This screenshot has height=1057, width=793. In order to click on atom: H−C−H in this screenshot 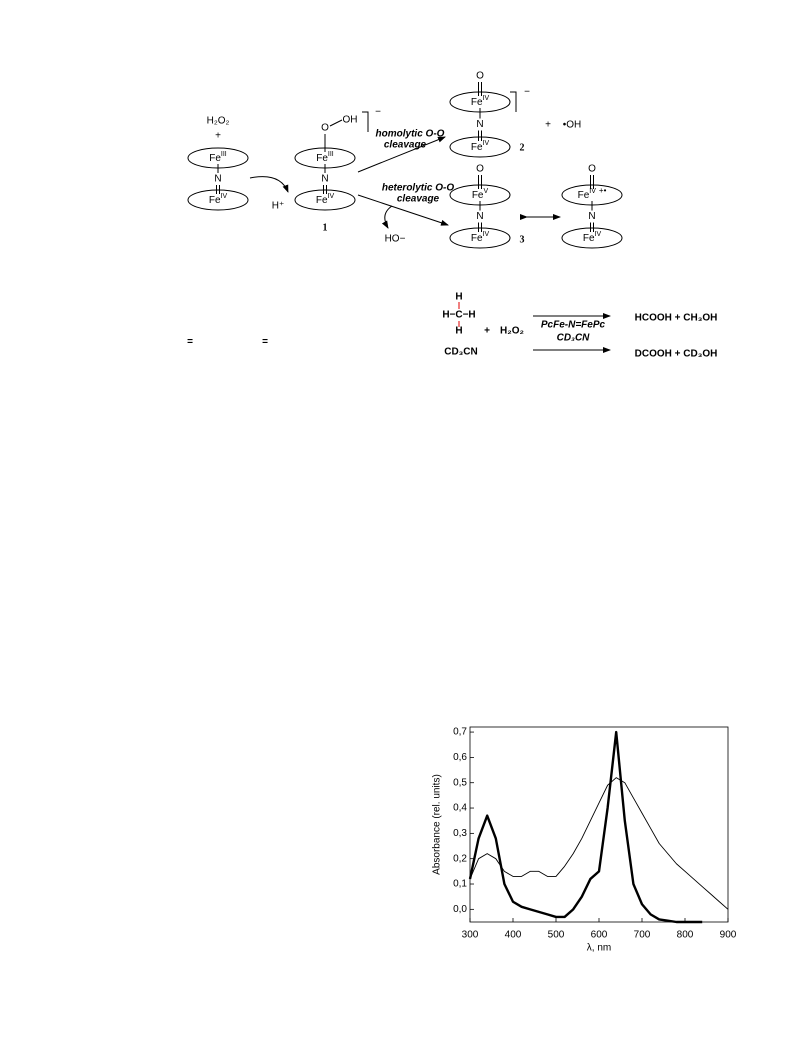, I will do `click(458, 315)`.